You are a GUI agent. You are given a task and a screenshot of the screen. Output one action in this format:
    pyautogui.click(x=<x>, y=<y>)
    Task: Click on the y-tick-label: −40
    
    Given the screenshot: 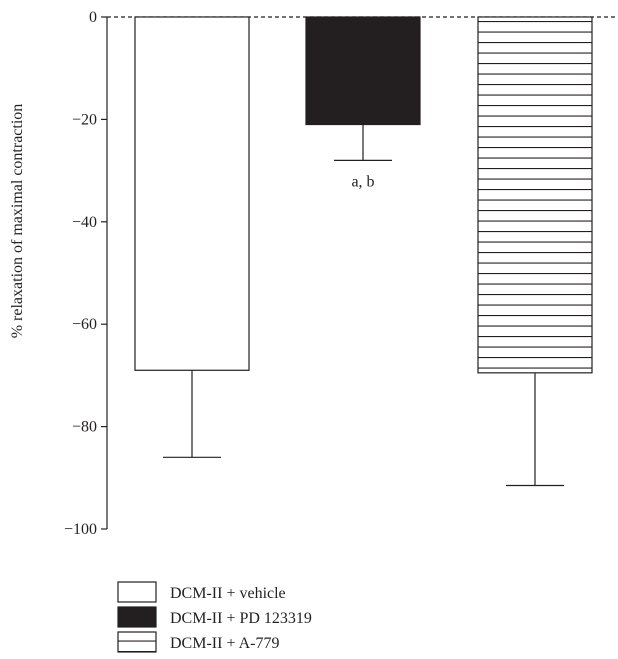 What is the action you would take?
    pyautogui.click(x=84, y=222)
    